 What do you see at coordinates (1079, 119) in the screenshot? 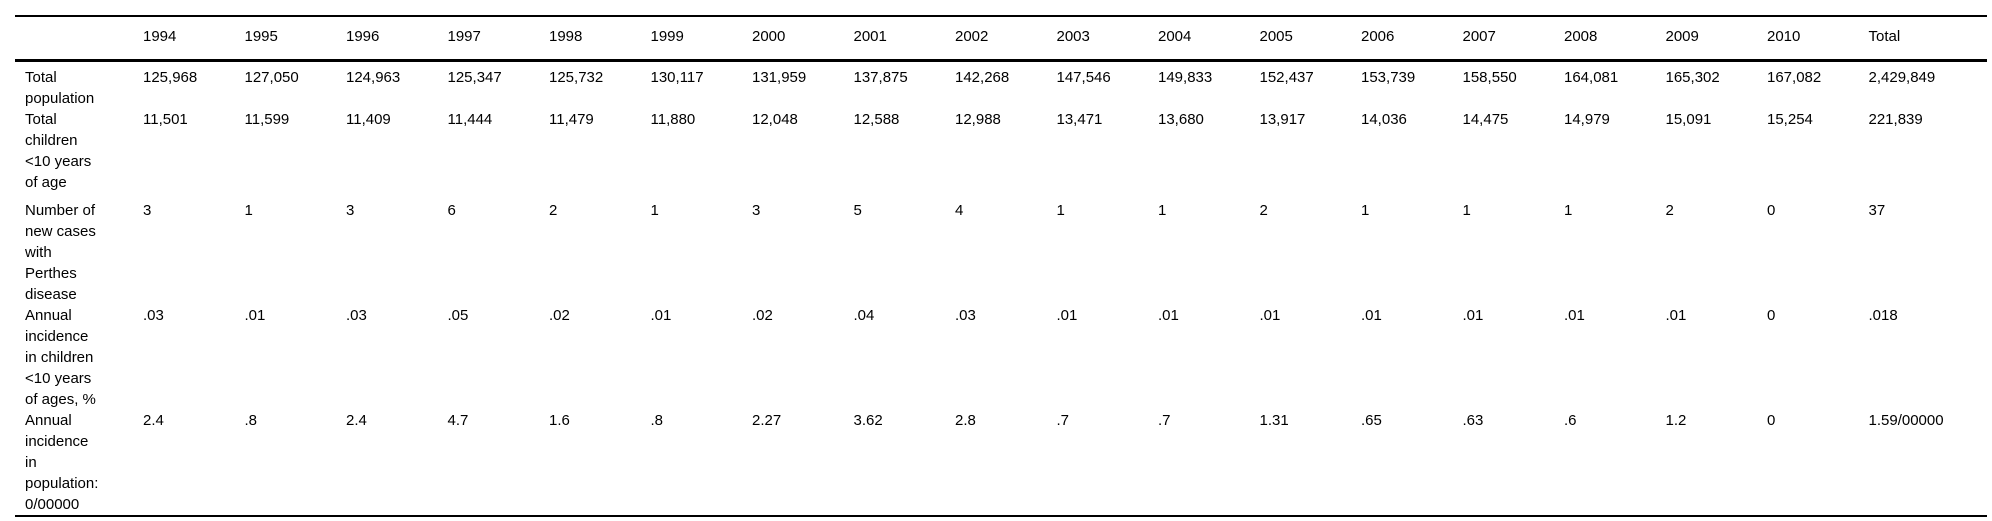
I see `data-cell: 13,471` at bounding box center [1079, 119].